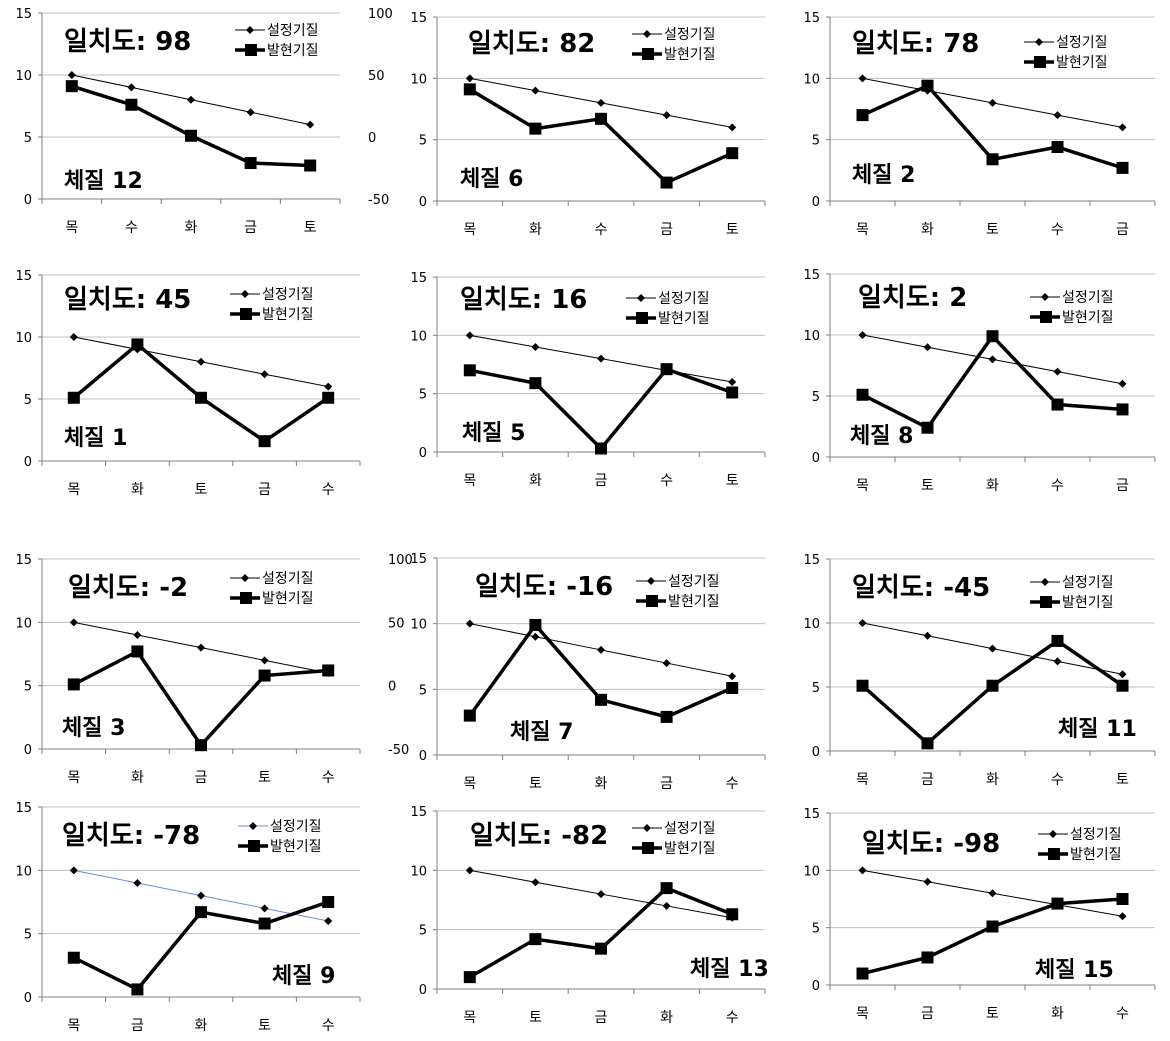 This screenshot has height=1041, width=1170. Describe the element at coordinates (541, 732) in the screenshot. I see `constitution-label: 체질 7` at that location.